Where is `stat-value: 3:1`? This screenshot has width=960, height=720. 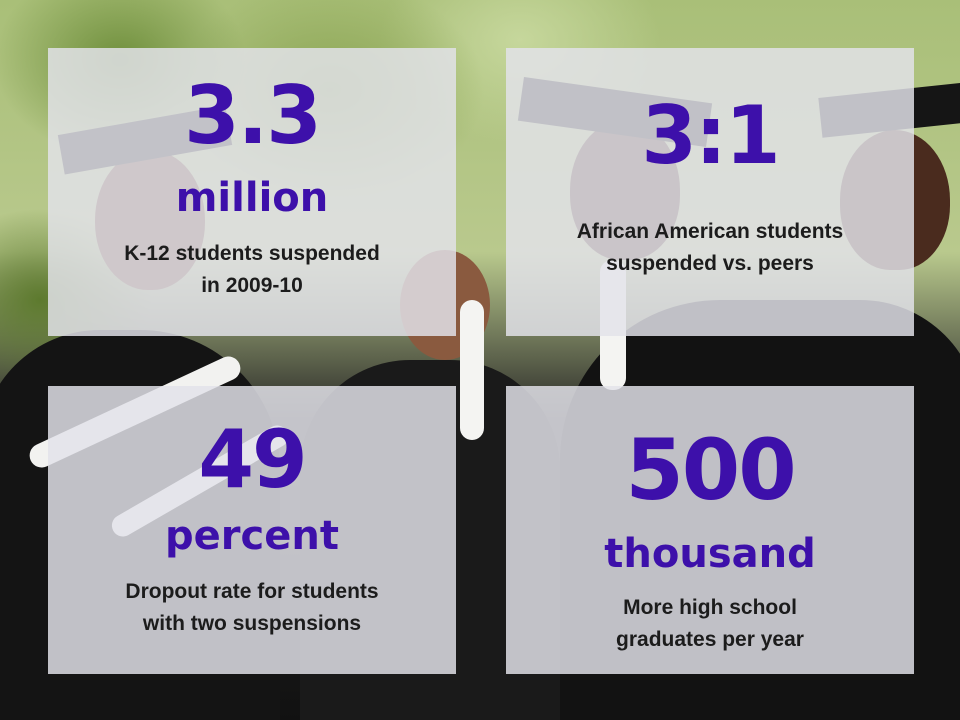 stat-value: 3:1 is located at coordinates (710, 135).